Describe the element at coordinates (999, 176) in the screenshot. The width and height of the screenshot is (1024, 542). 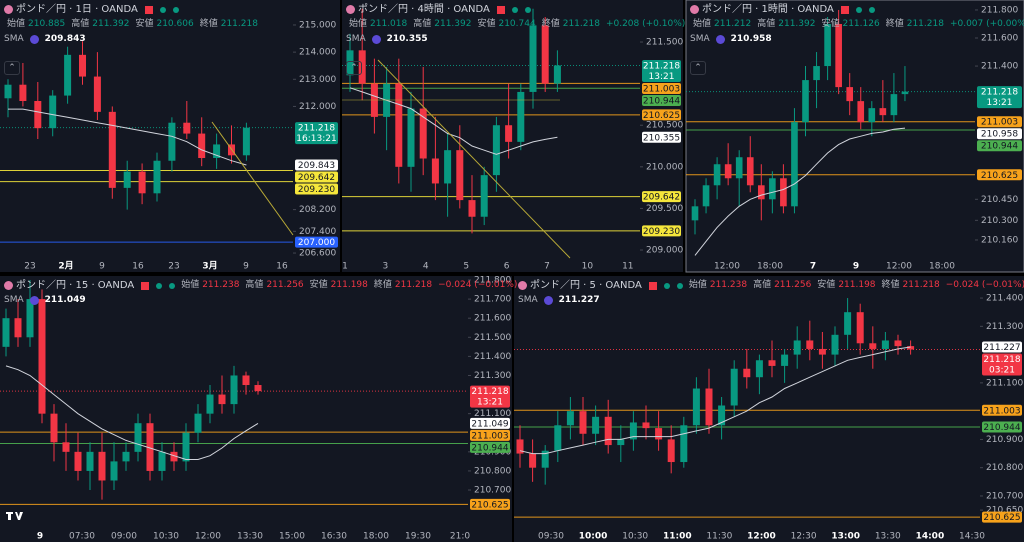
I see `price-tag-label: 210.625` at that location.